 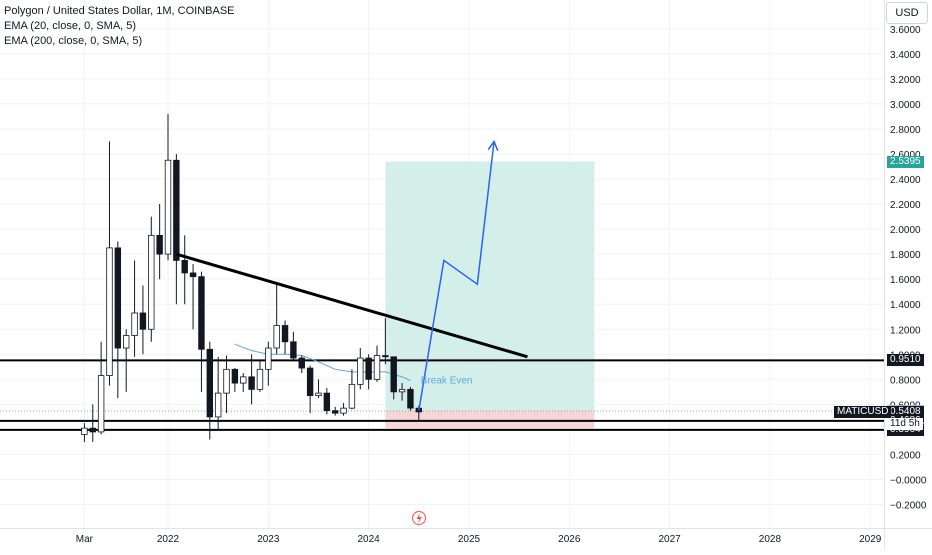 I want to click on projection-arrowhead, so click(x=493, y=145).